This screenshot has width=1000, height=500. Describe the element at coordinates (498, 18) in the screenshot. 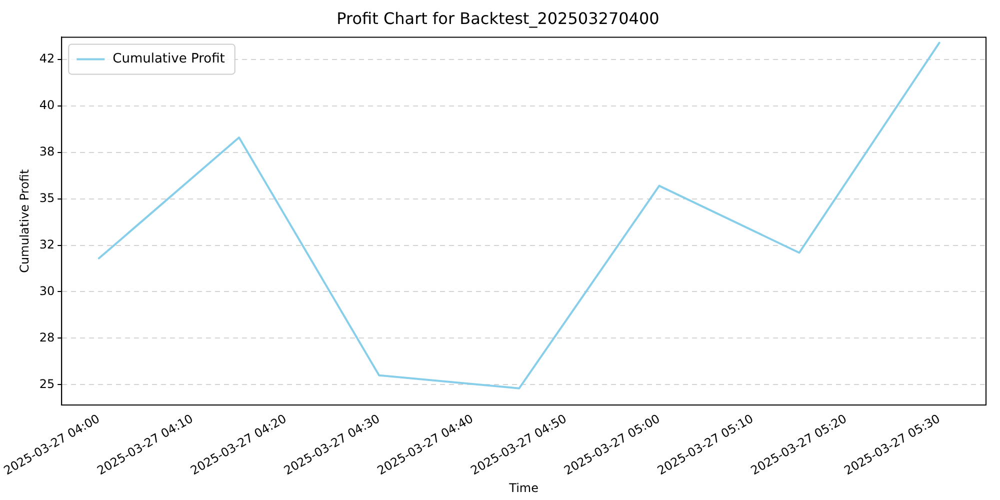

I see `chart-title: Profit Chart for Backtest_202503270400` at that location.